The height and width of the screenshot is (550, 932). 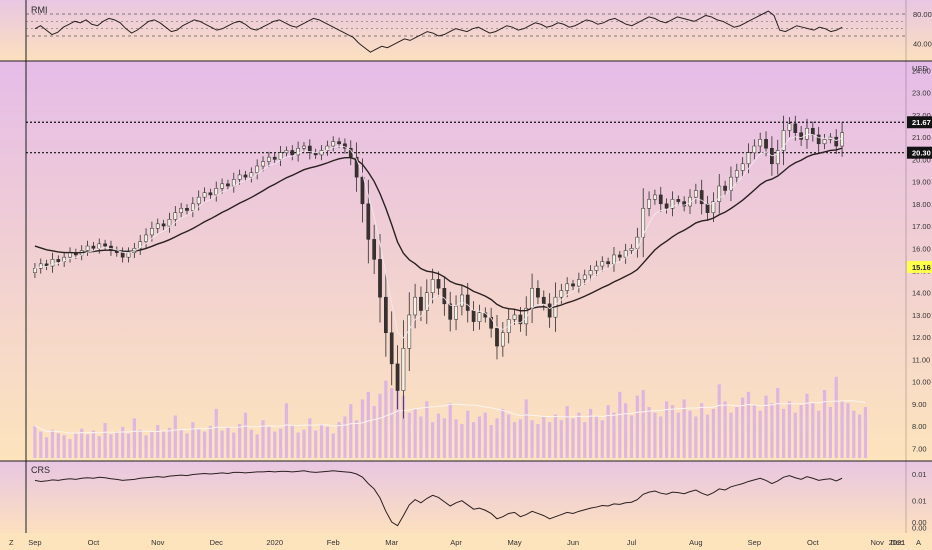 I want to click on crs-pane-bg, so click(x=466, y=497).